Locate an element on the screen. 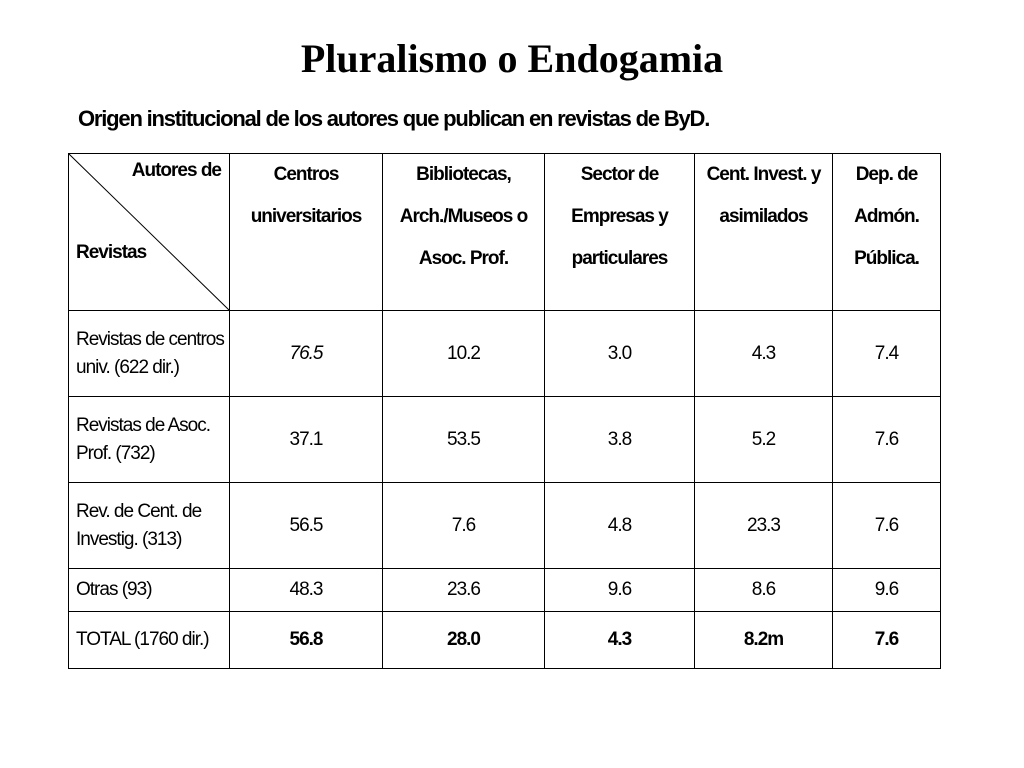 This screenshot has height=768, width=1024. row-label: TOTAL (1760 dir.) is located at coordinates (149, 640).